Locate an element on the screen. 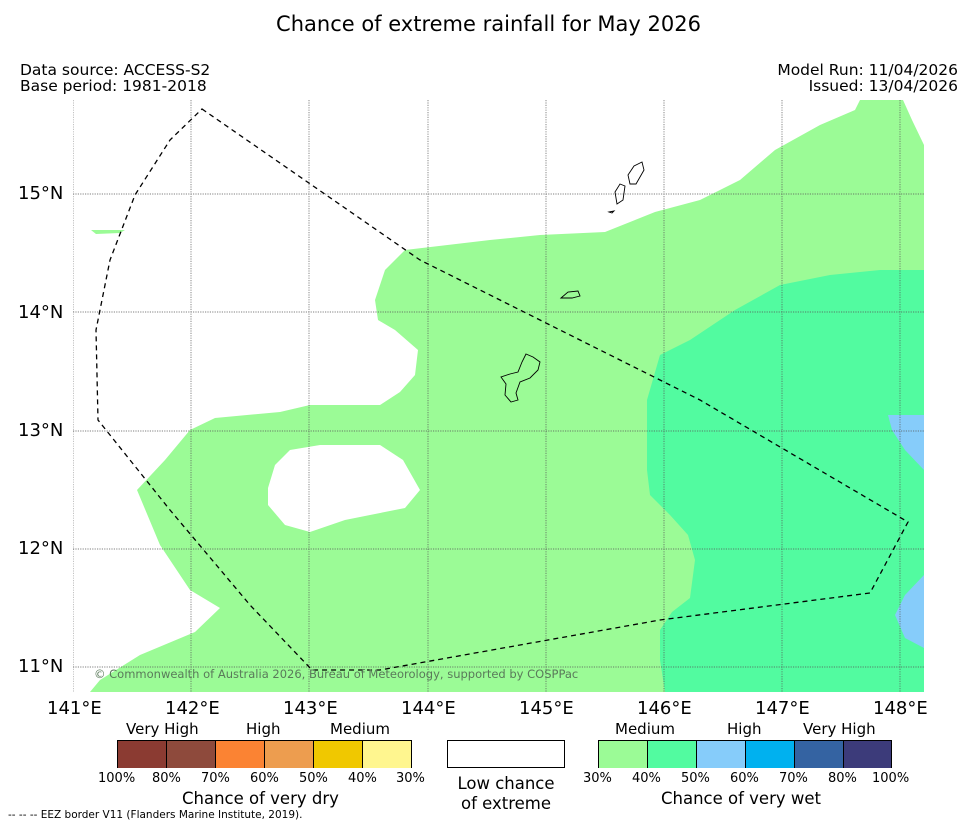 This screenshot has height=827, width=977. lon-tick-142: 142°E is located at coordinates (192, 708).